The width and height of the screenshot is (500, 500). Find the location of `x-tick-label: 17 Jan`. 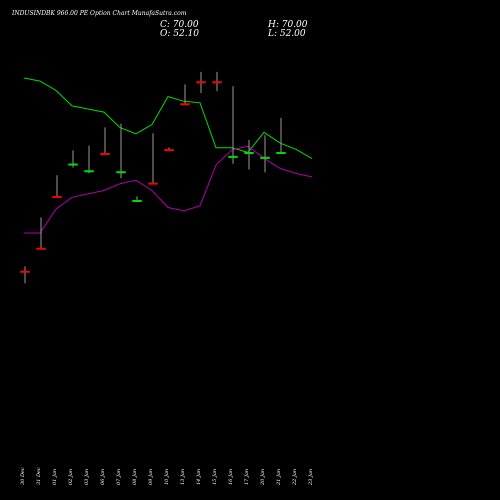

x-tick-label: 17 Jan is located at coordinates (247, 477).